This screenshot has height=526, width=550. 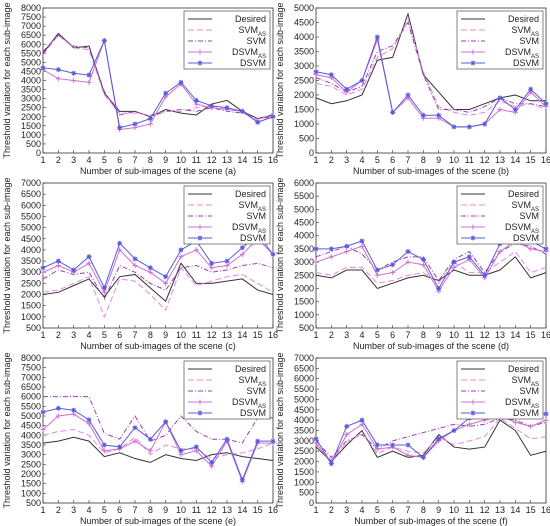 What do you see at coordinates (150, 510) in the screenshot?
I see `x-tick-label: 8` at bounding box center [150, 510].